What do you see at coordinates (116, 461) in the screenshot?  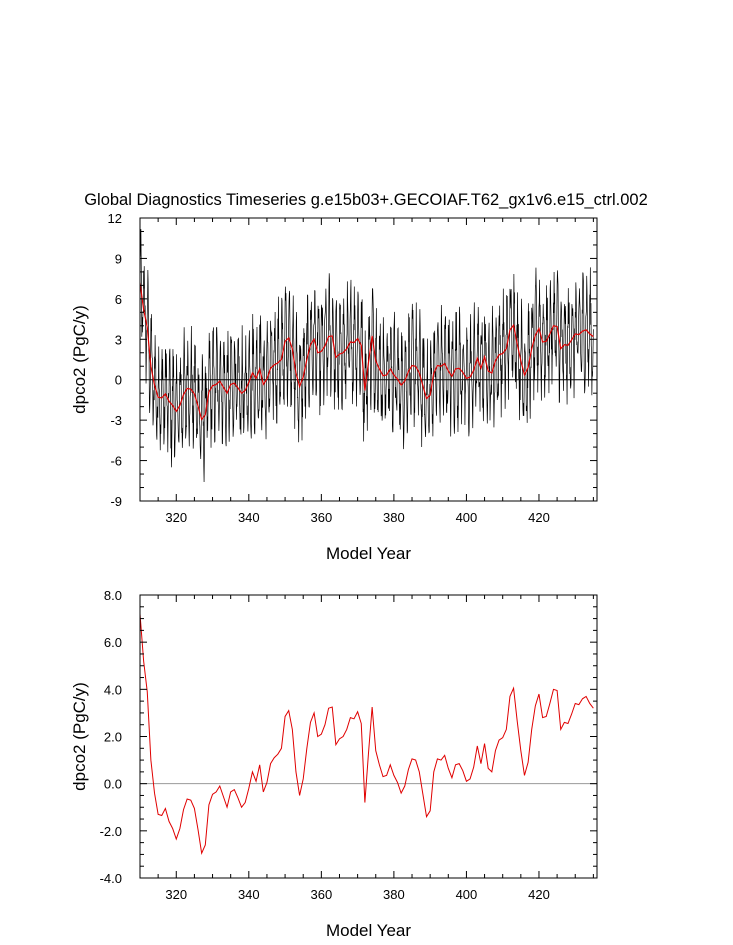 I see `y-tick-label: -6` at bounding box center [116, 461].